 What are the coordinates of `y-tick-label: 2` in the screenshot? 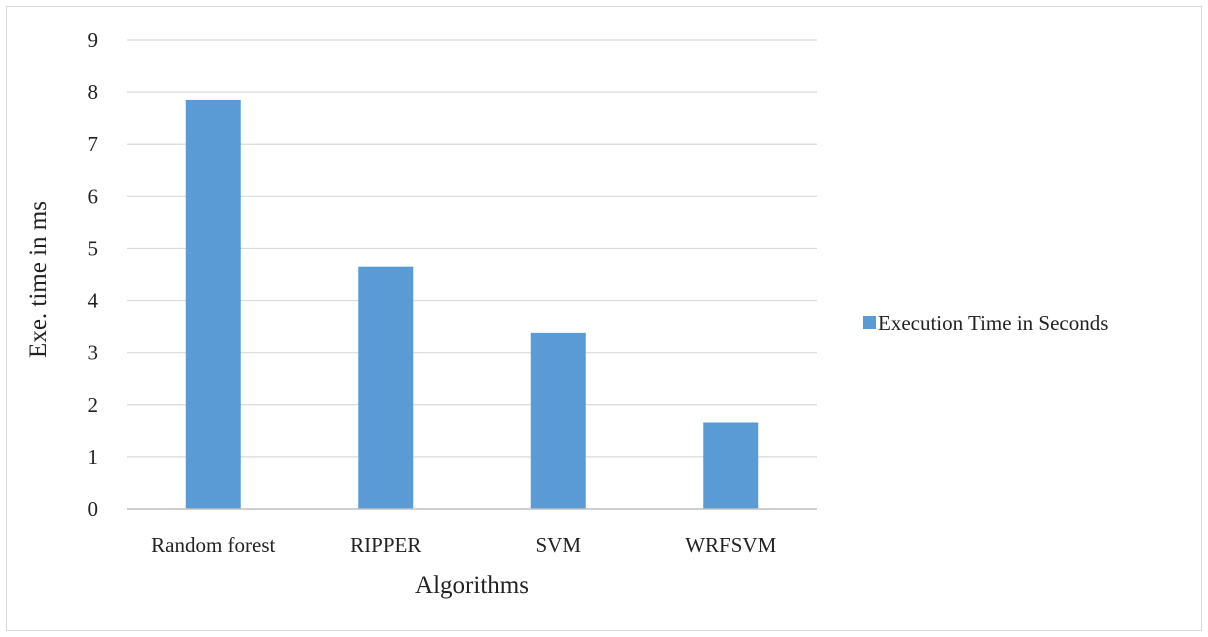 It's located at (93, 405).